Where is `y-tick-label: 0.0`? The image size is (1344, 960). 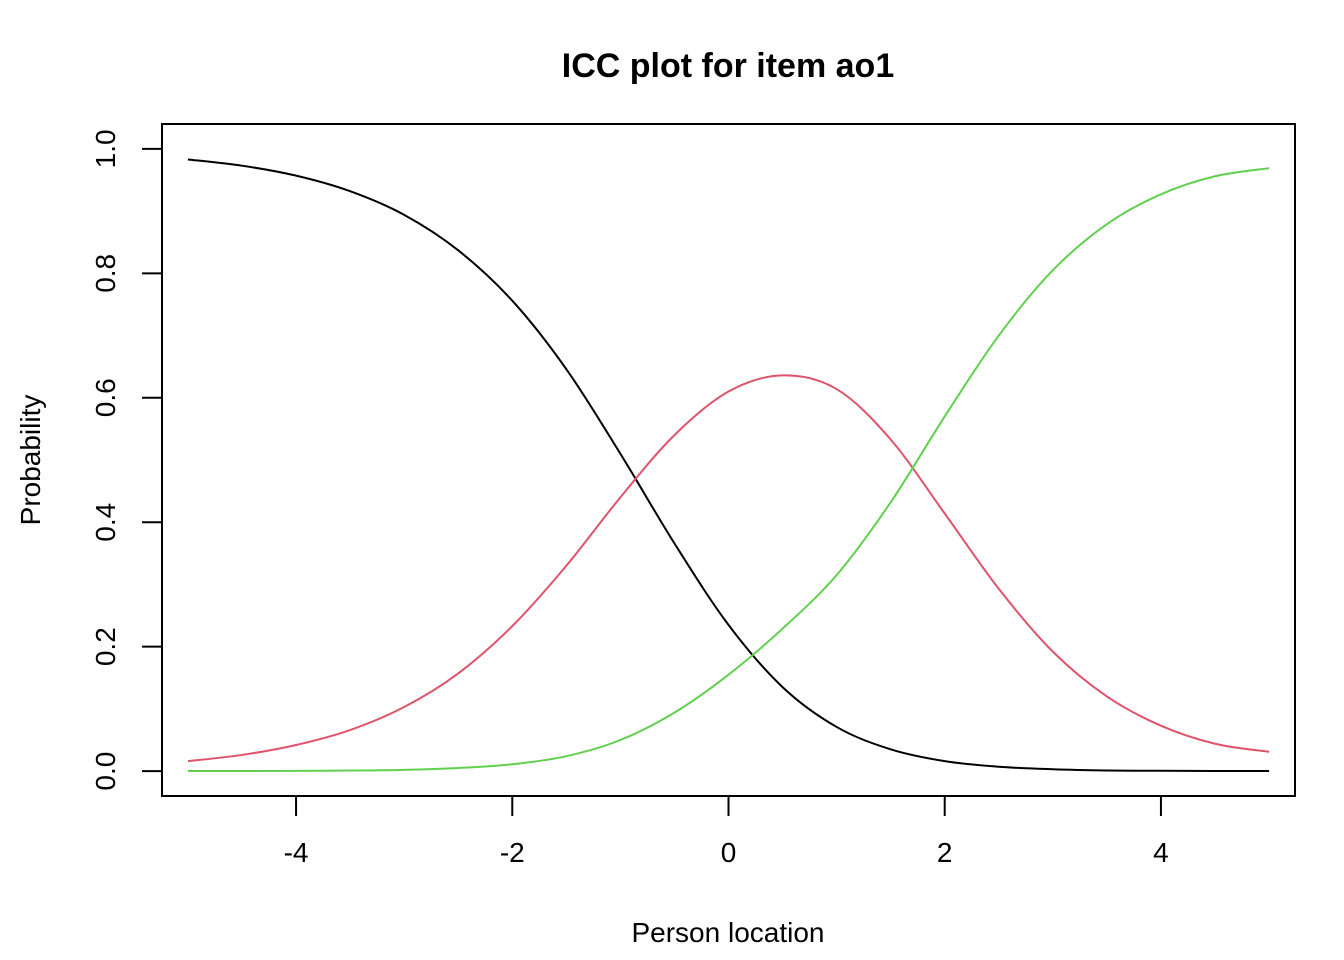 y-tick-label: 0.0 is located at coordinates (105, 771).